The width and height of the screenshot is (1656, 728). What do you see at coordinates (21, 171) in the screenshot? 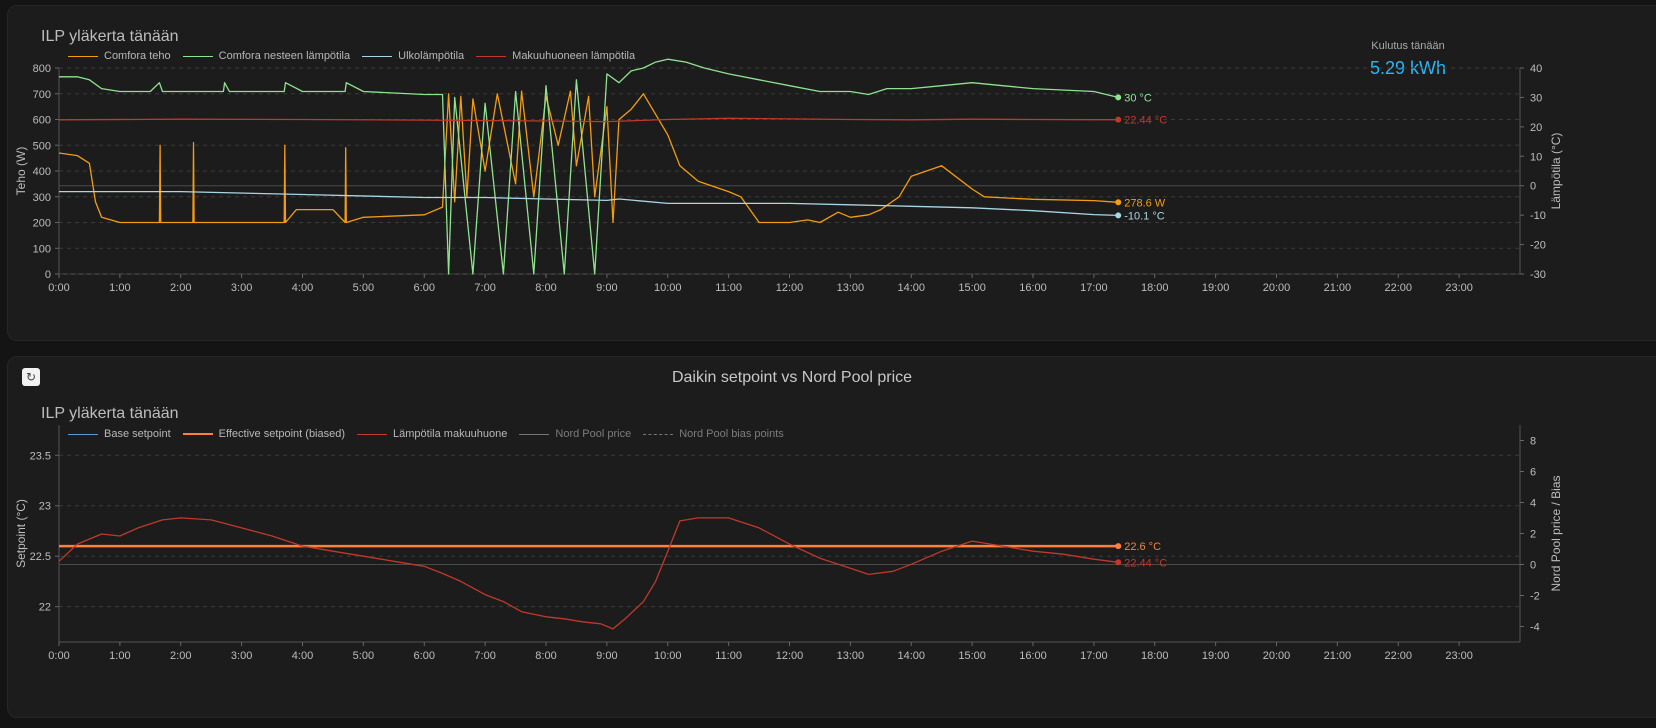
I see `y-axis-label: Teho (W)` at bounding box center [21, 171].